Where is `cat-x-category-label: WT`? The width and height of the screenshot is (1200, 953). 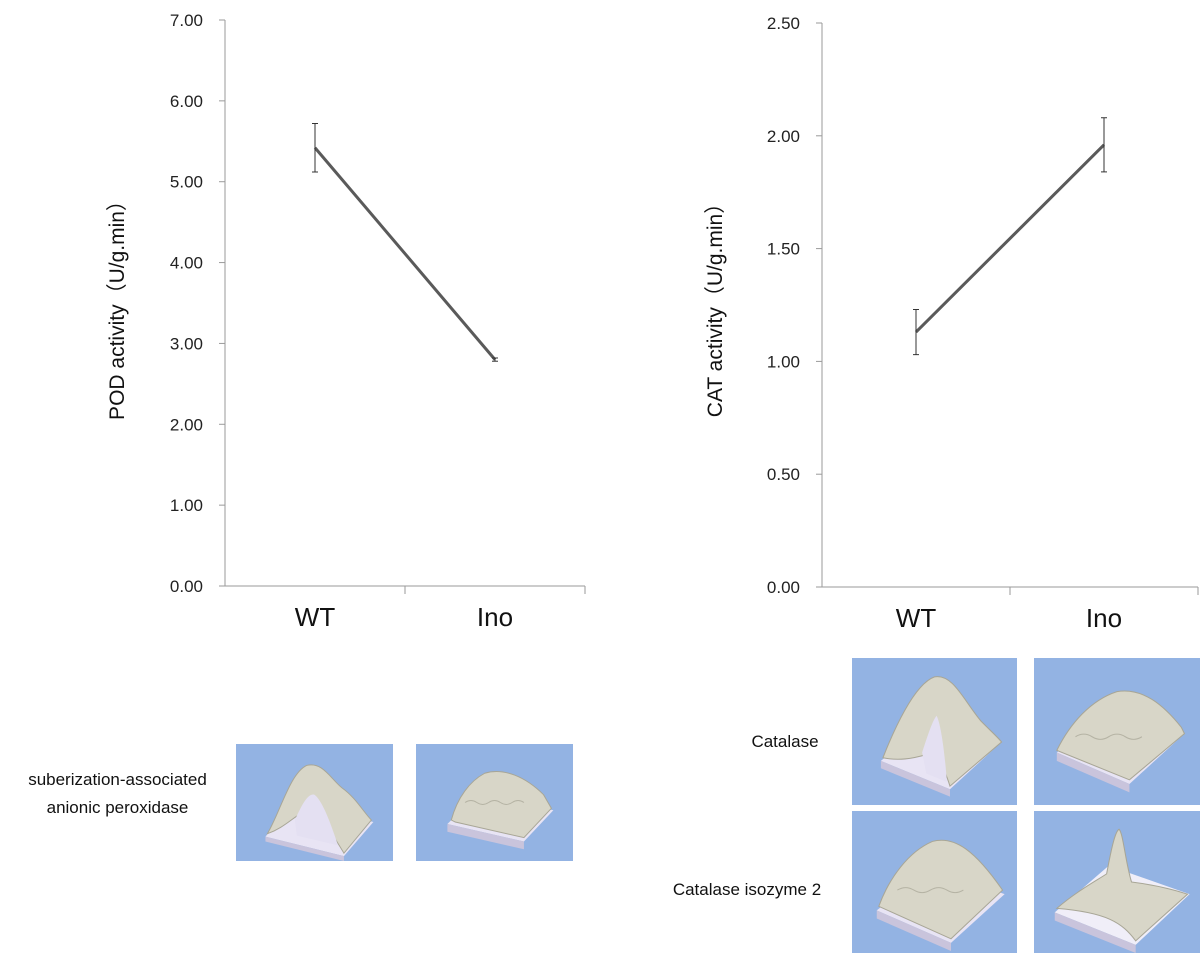 cat-x-category-label: WT is located at coordinates (916, 618).